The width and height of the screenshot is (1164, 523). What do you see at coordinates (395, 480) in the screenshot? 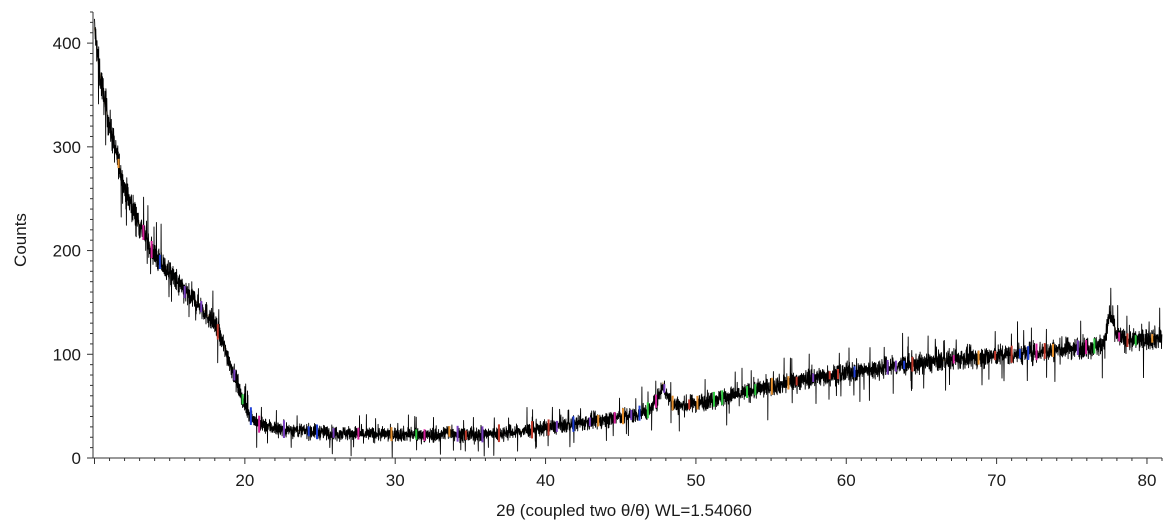
I see `x-tick-label: 30` at bounding box center [395, 480].